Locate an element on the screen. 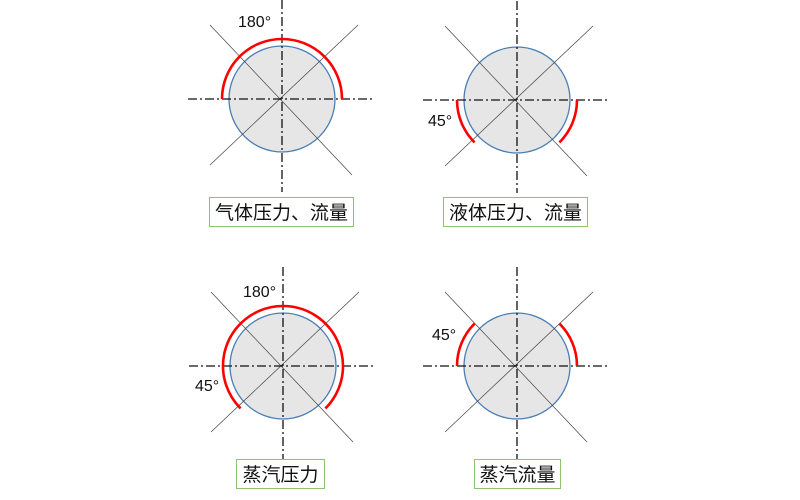 The image size is (800, 500). panel-label-liquid: 液体压力、流量 is located at coordinates (515, 212).